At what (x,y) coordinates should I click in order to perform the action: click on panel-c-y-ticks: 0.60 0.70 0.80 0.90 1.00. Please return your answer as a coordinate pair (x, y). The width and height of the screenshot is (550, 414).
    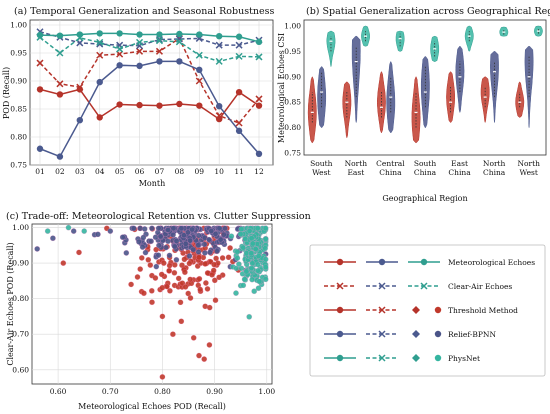
    Looking at the image, I should click on (20, 298).